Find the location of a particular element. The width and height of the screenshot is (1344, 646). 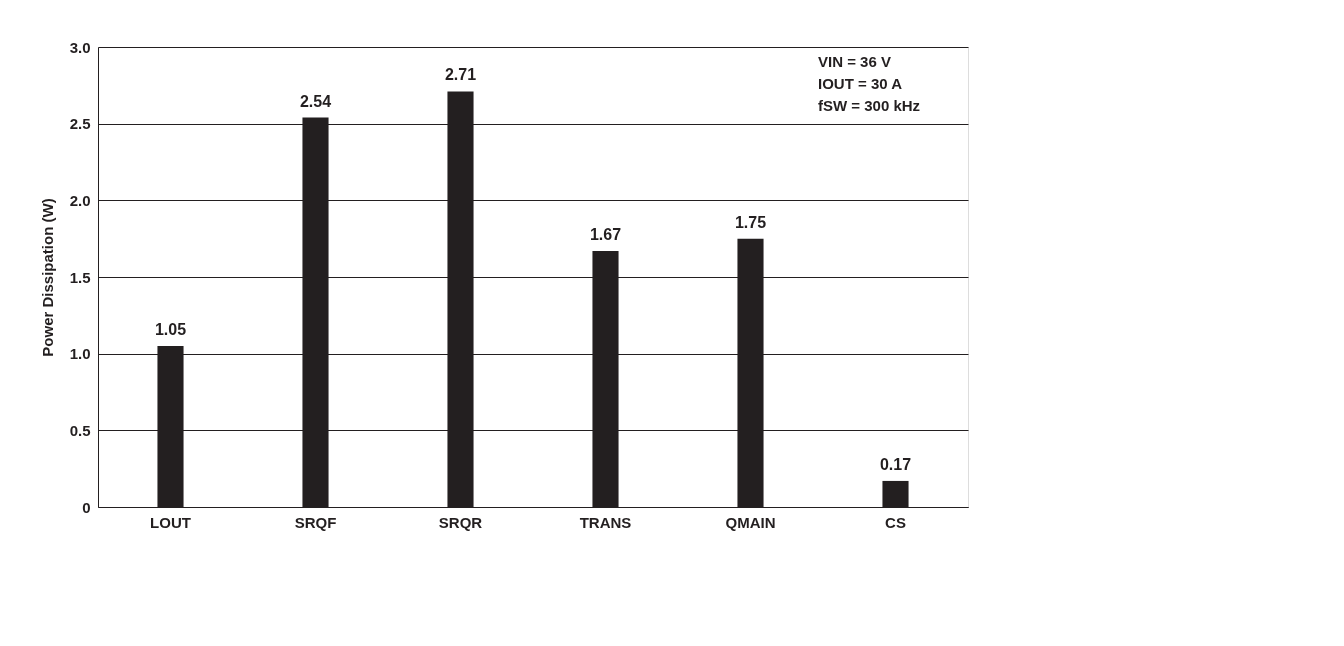

y-tick-label: 0 is located at coordinates (86, 507).